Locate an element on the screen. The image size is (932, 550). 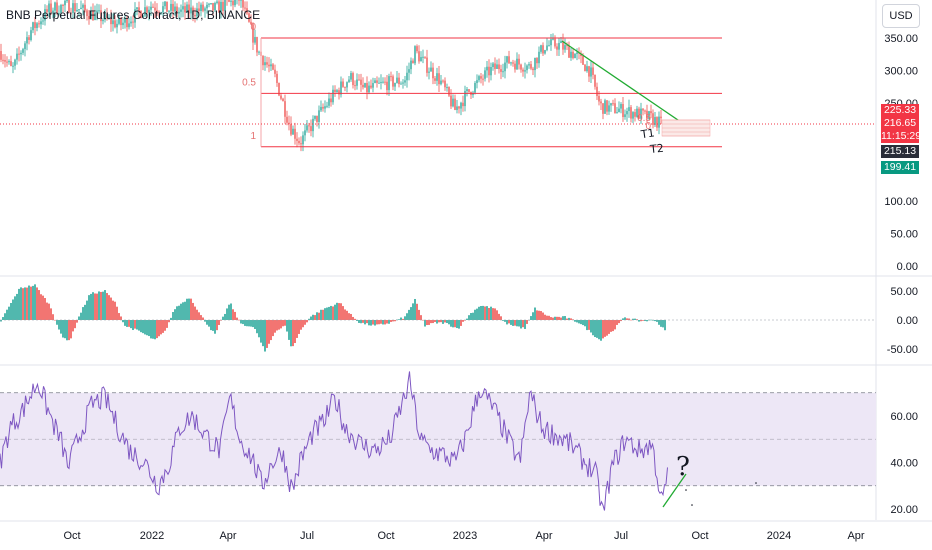
momentum-axis-tick-0: 50.00 is located at coordinates (904, 292).